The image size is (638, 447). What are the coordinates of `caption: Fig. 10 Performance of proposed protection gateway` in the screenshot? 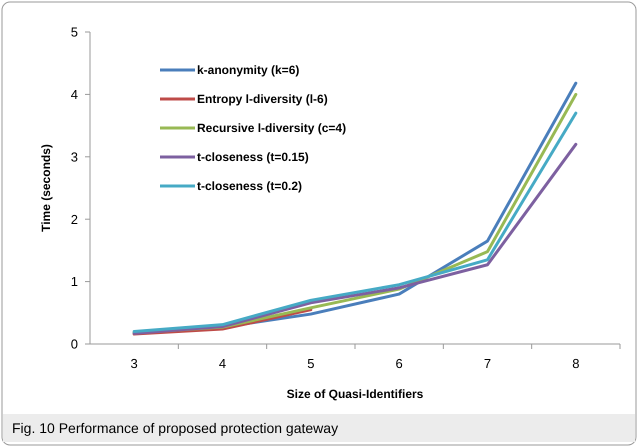 It's located at (175, 428).